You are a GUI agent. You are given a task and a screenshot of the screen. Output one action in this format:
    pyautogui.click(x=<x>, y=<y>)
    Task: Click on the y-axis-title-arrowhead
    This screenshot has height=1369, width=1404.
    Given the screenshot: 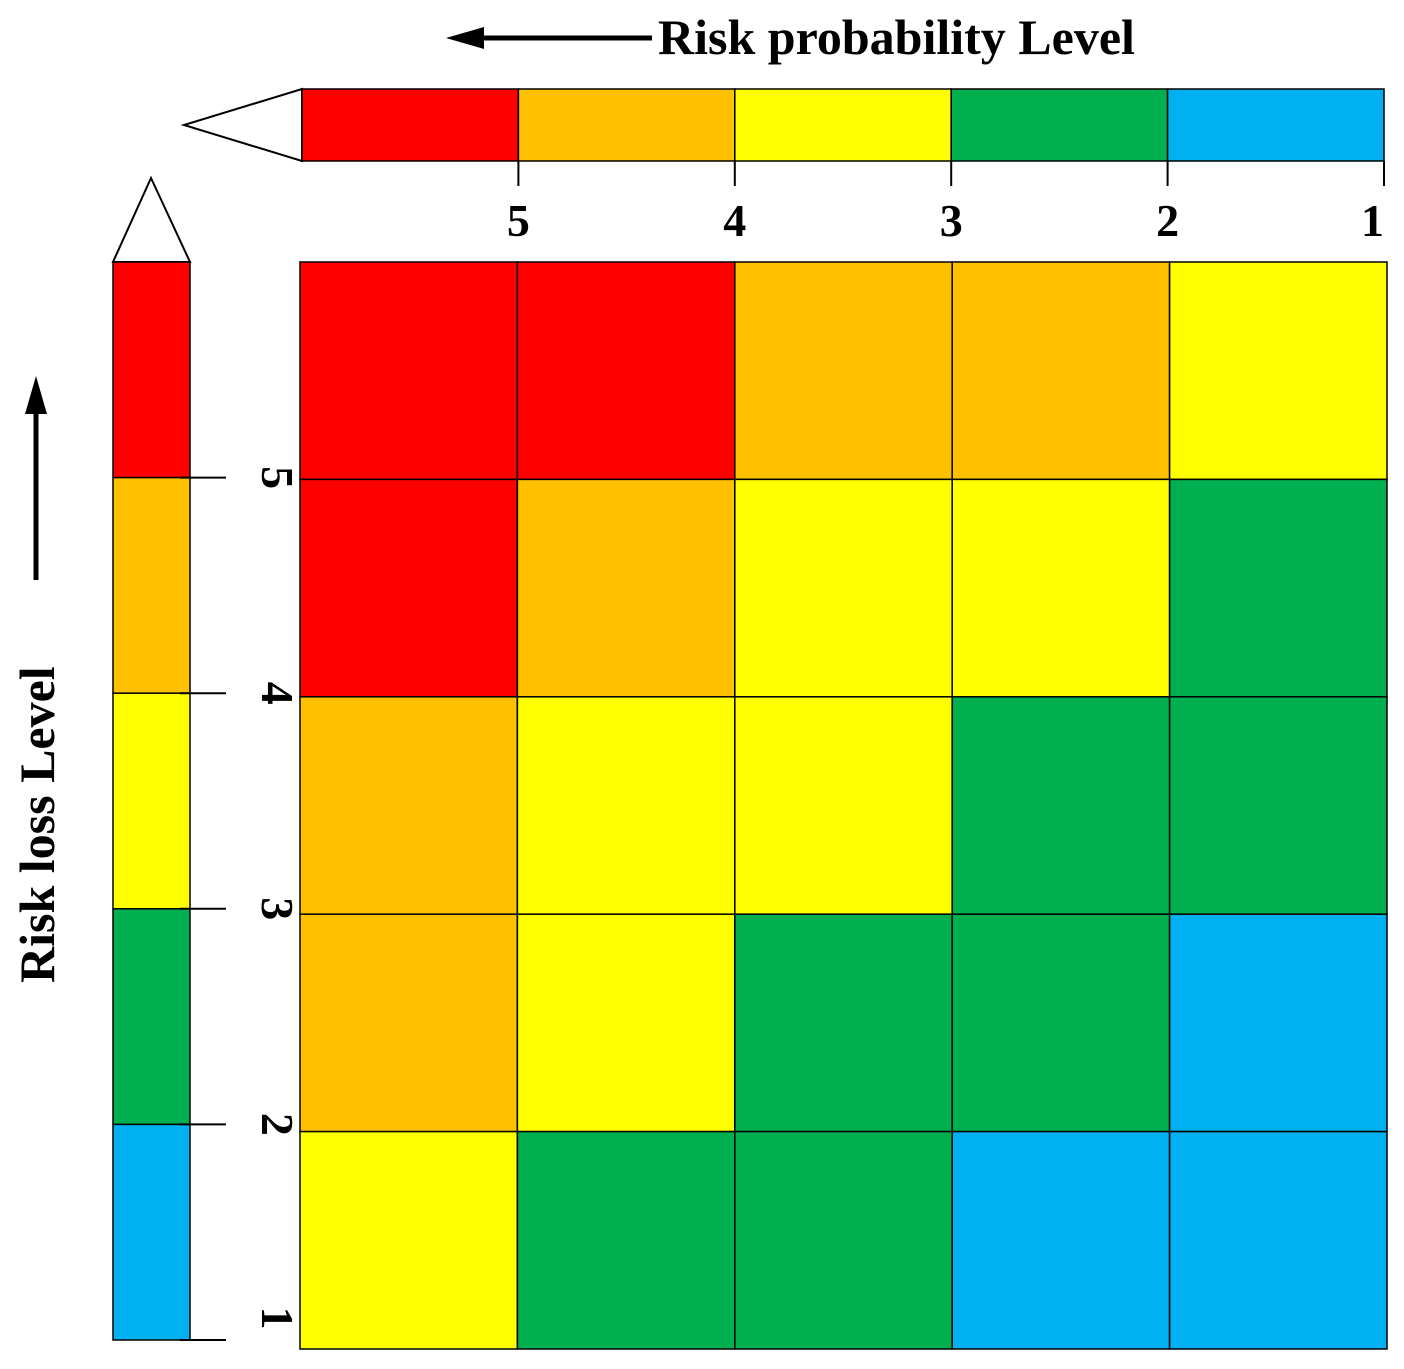 What is the action you would take?
    pyautogui.click(x=36, y=395)
    